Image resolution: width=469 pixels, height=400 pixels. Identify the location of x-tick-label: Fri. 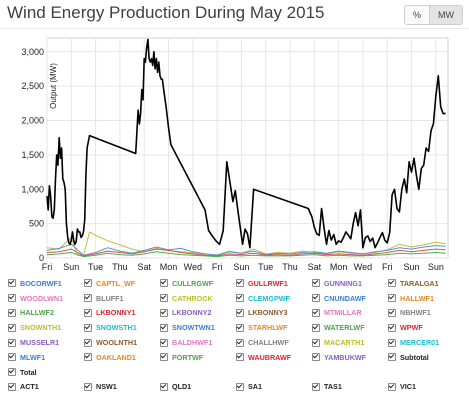
(387, 267).